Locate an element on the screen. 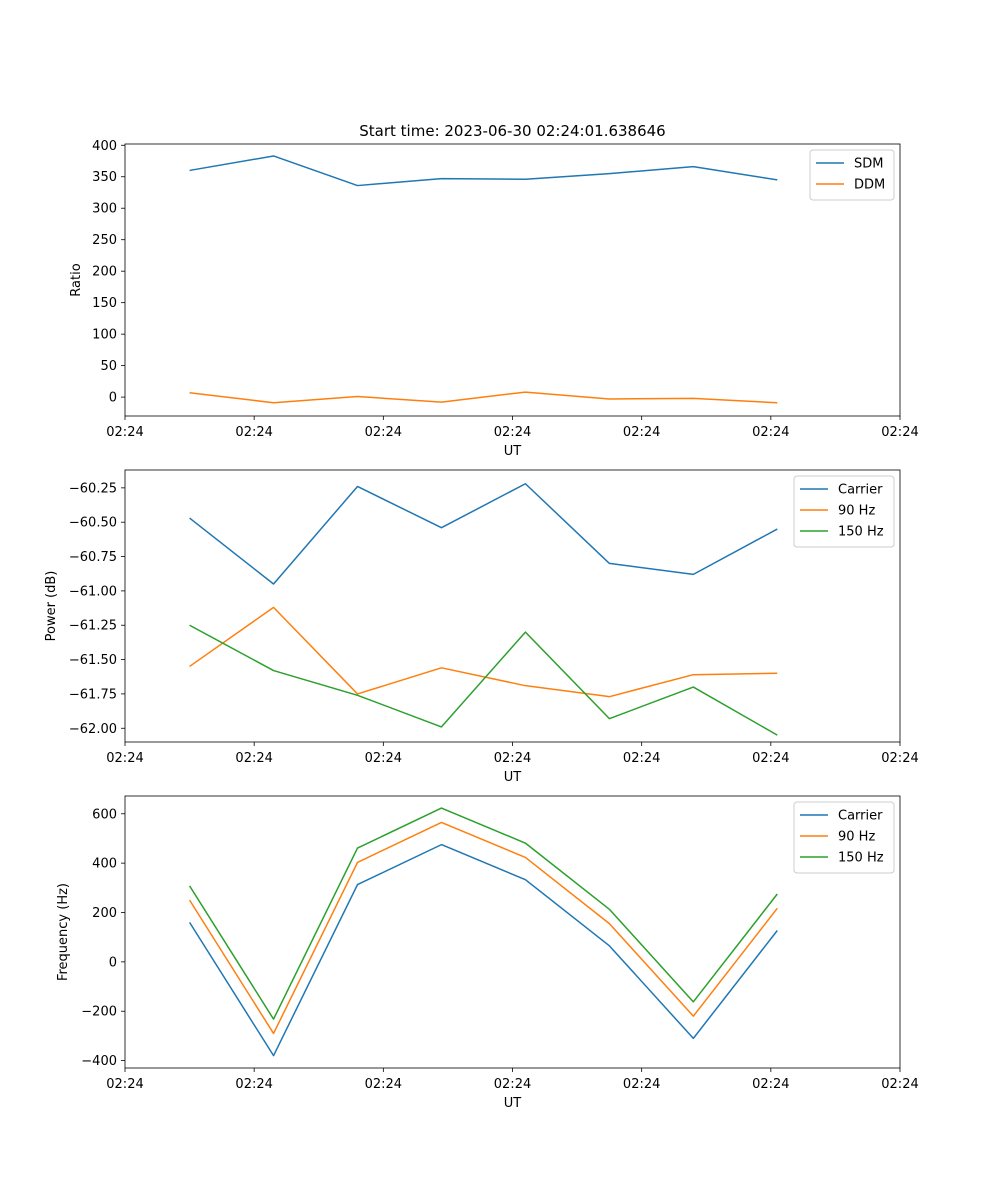  chart-2-y-tick-label: −61.25 is located at coordinates (93, 626).